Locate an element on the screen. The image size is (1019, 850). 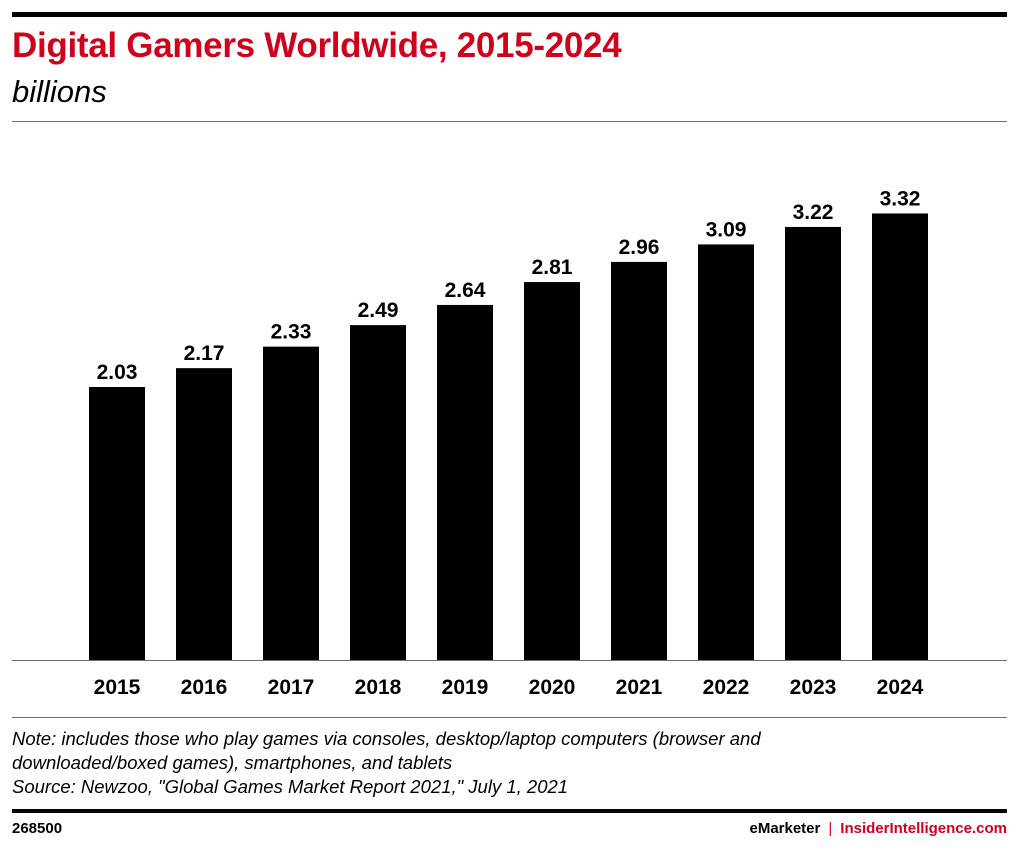
value-label-2024: 3.32 is located at coordinates (900, 198).